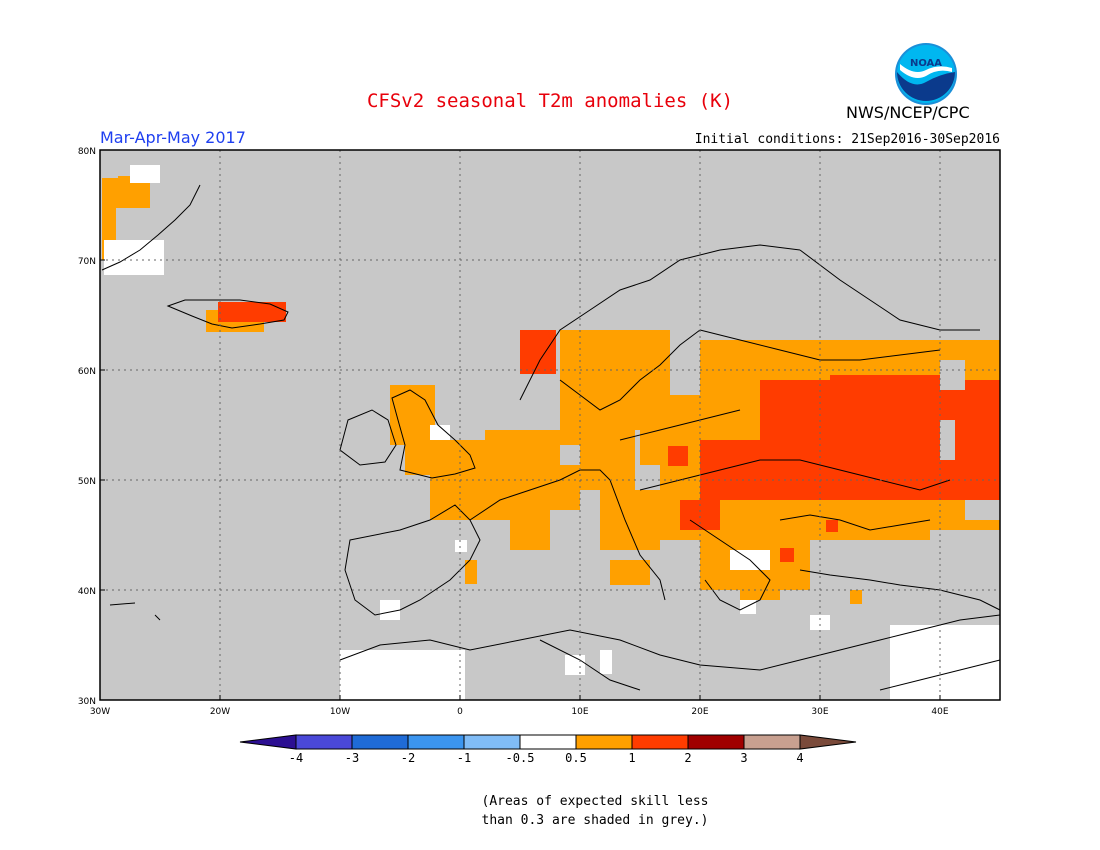 This screenshot has height=850, width=1100. Describe the element at coordinates (87, 702) in the screenshot. I see `lat-label: 30N` at that location.